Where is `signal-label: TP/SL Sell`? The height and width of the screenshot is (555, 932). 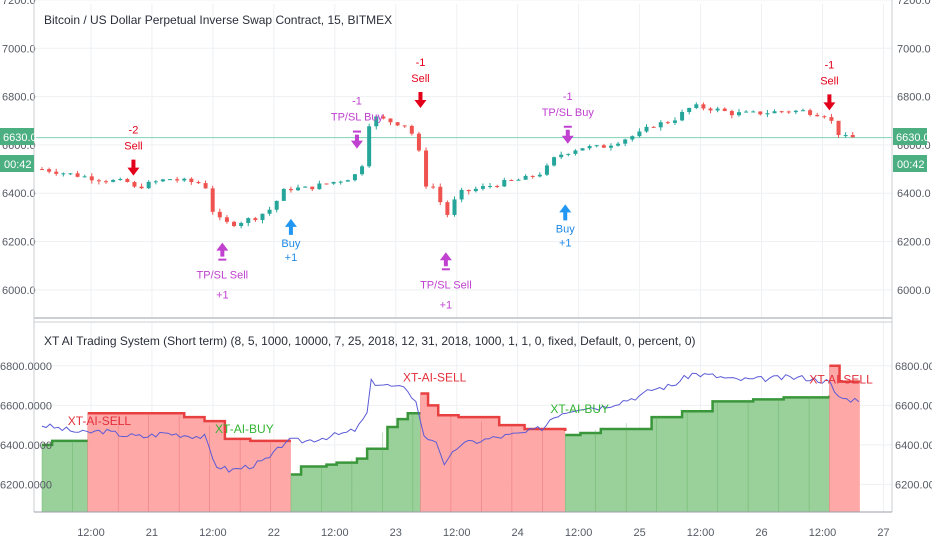
signal-label: TP/SL Sell is located at coordinates (223, 276).